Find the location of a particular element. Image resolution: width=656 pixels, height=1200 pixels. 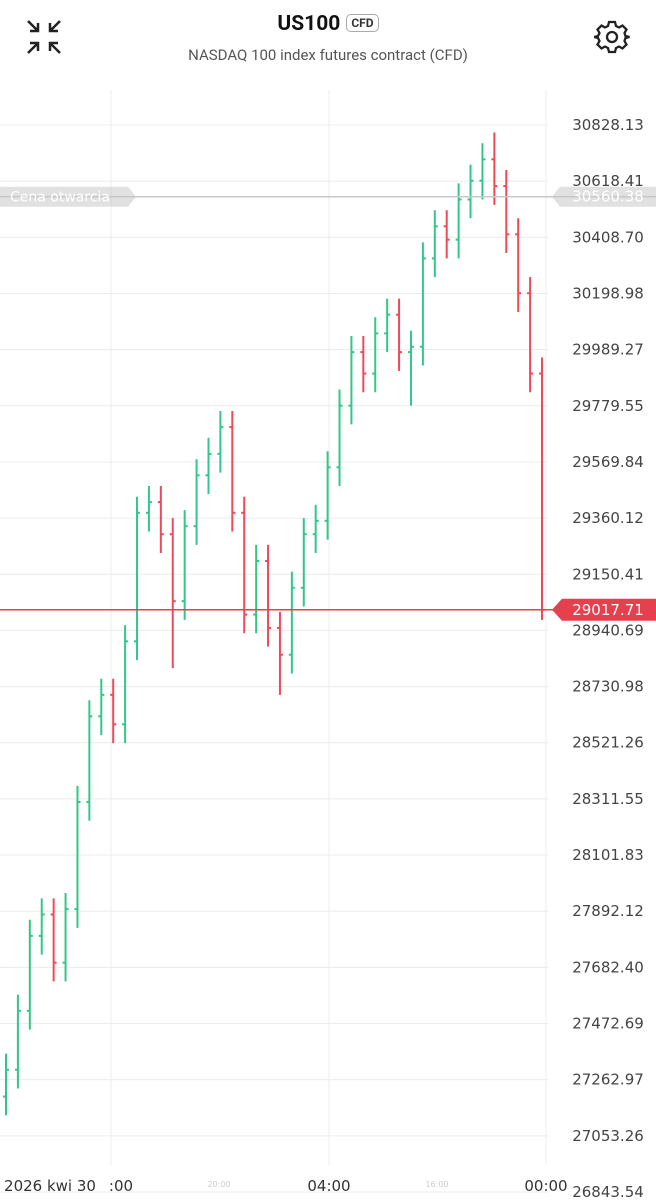

y-tick-label: 30618.41 is located at coordinates (608, 181).